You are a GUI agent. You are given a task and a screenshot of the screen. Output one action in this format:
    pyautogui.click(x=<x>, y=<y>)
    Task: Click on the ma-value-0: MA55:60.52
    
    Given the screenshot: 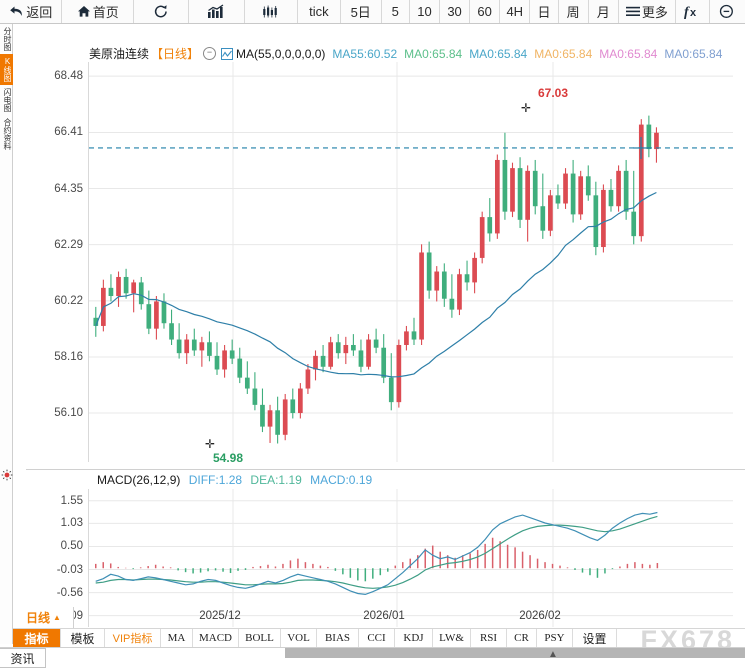 What is the action you would take?
    pyautogui.click(x=365, y=53)
    